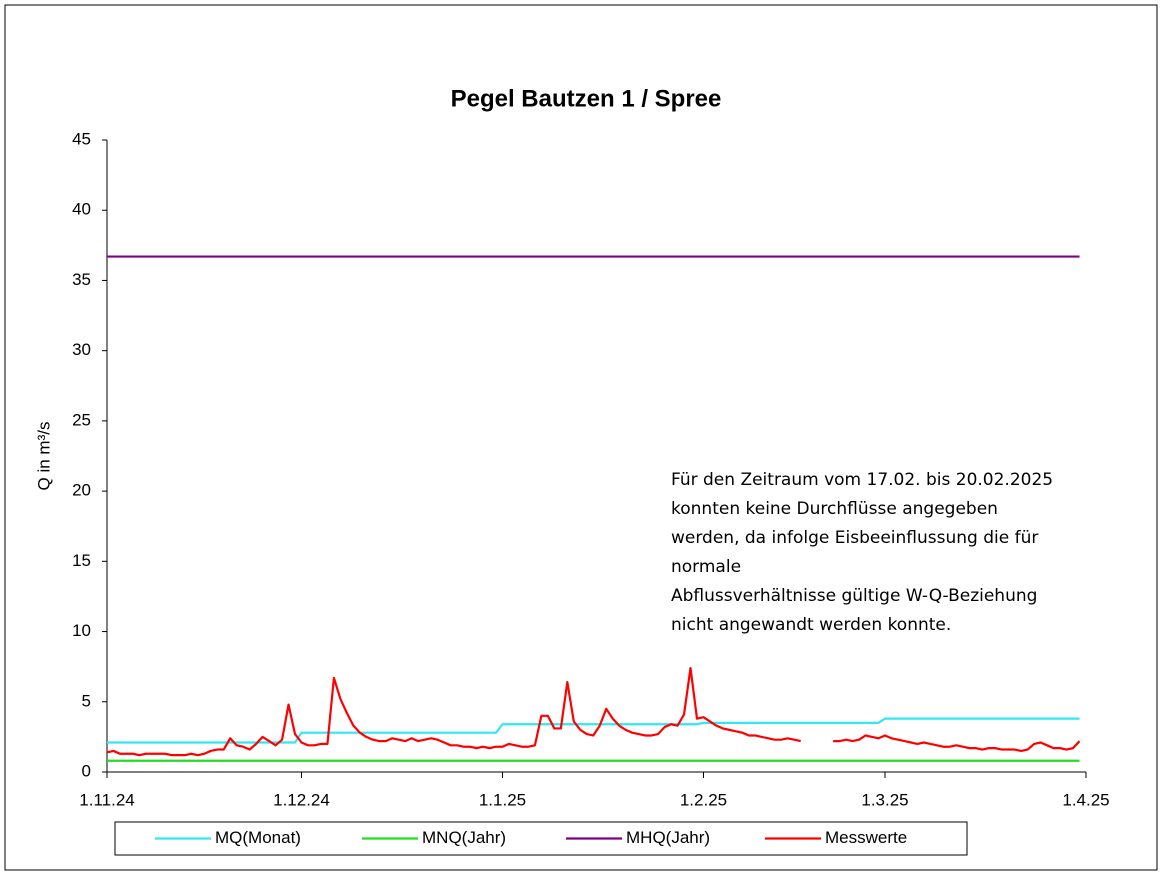  I want to click on y-tick-label: 25, so click(81, 419).